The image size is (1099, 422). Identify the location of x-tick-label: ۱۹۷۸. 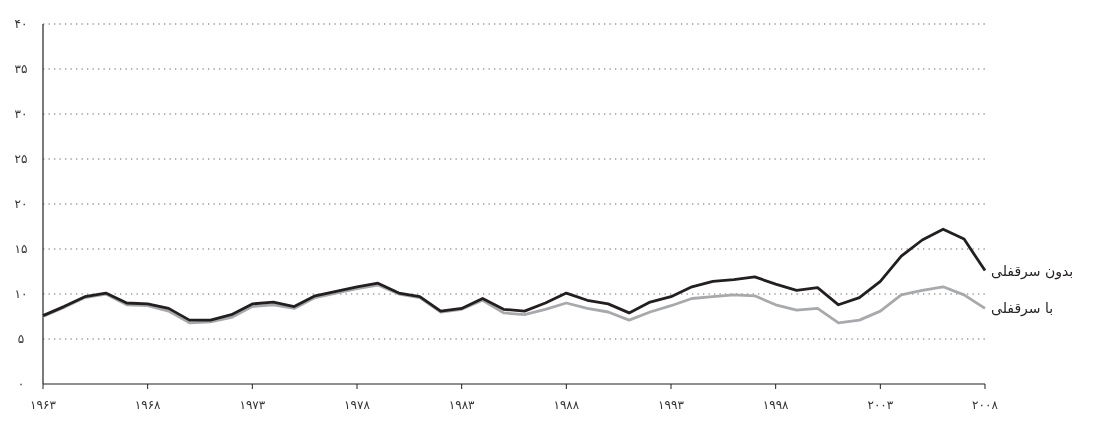
(357, 405).